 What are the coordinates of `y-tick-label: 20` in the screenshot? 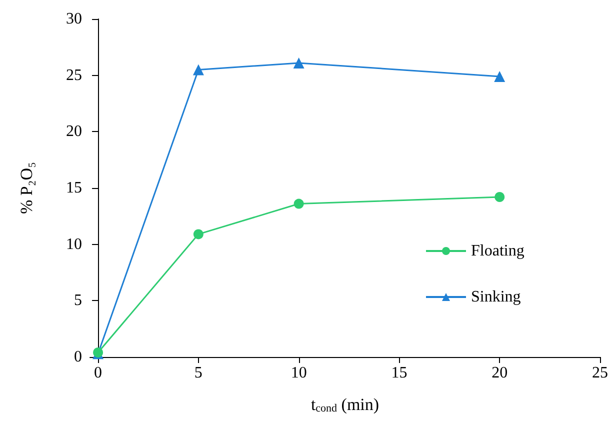 It's located at (74, 131).